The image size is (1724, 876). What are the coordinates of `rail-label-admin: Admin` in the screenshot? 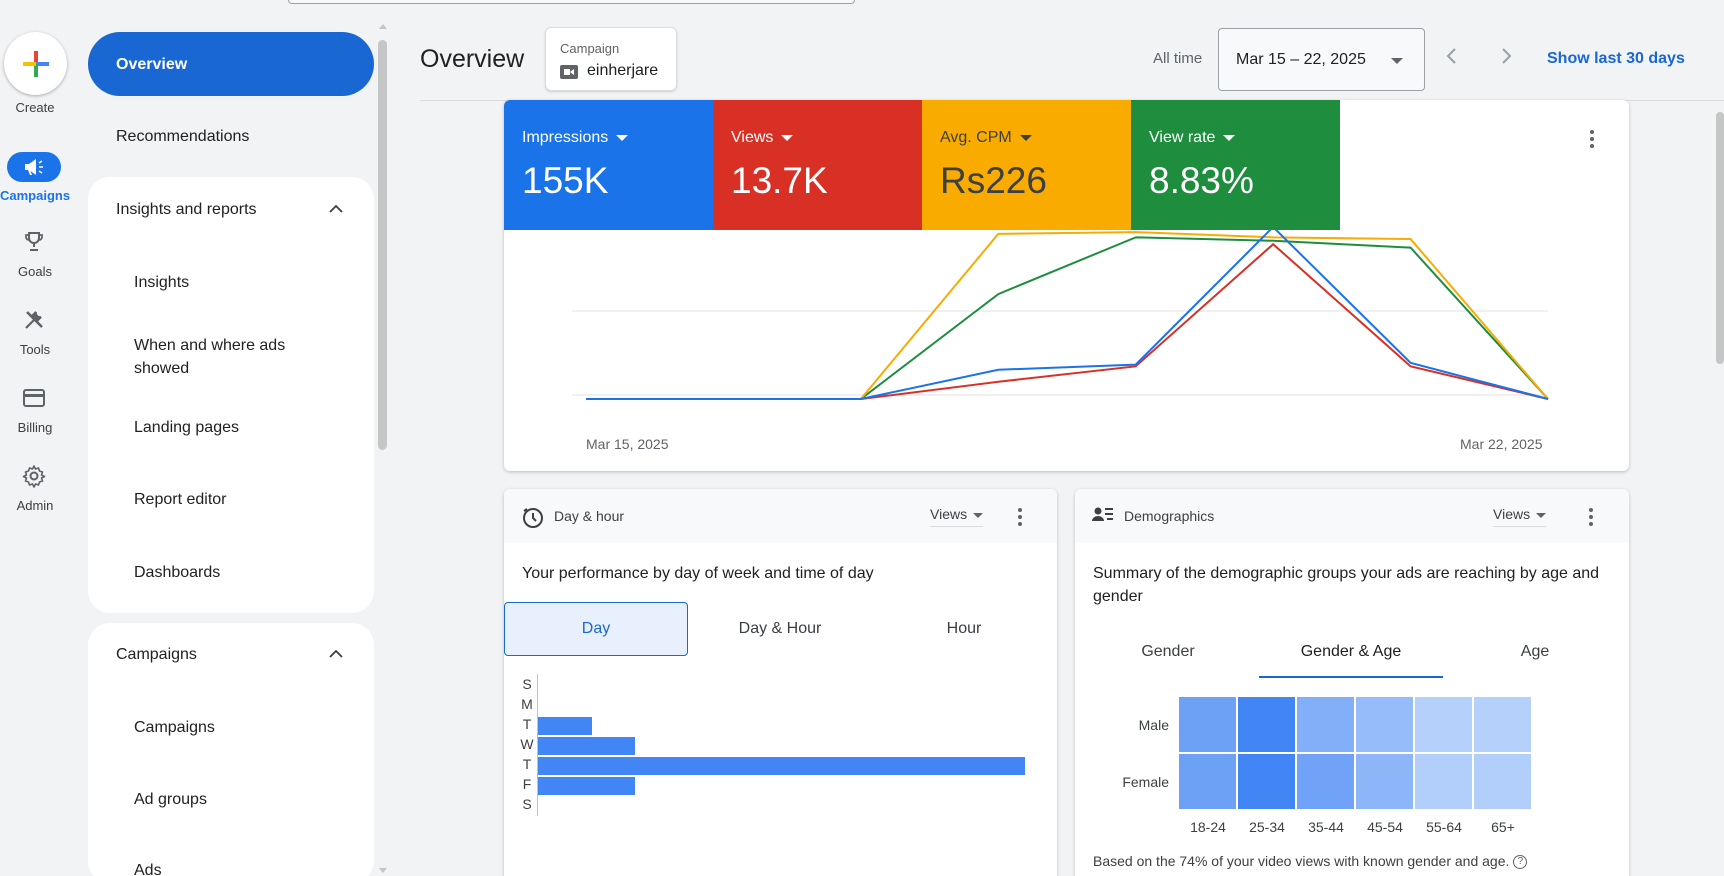 It's located at (35, 505).